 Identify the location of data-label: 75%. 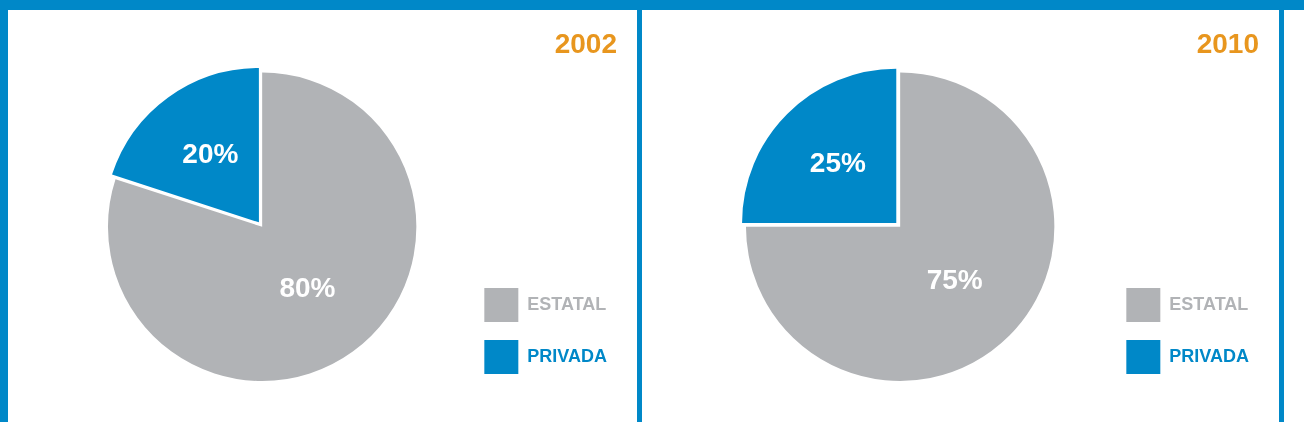
(954, 280).